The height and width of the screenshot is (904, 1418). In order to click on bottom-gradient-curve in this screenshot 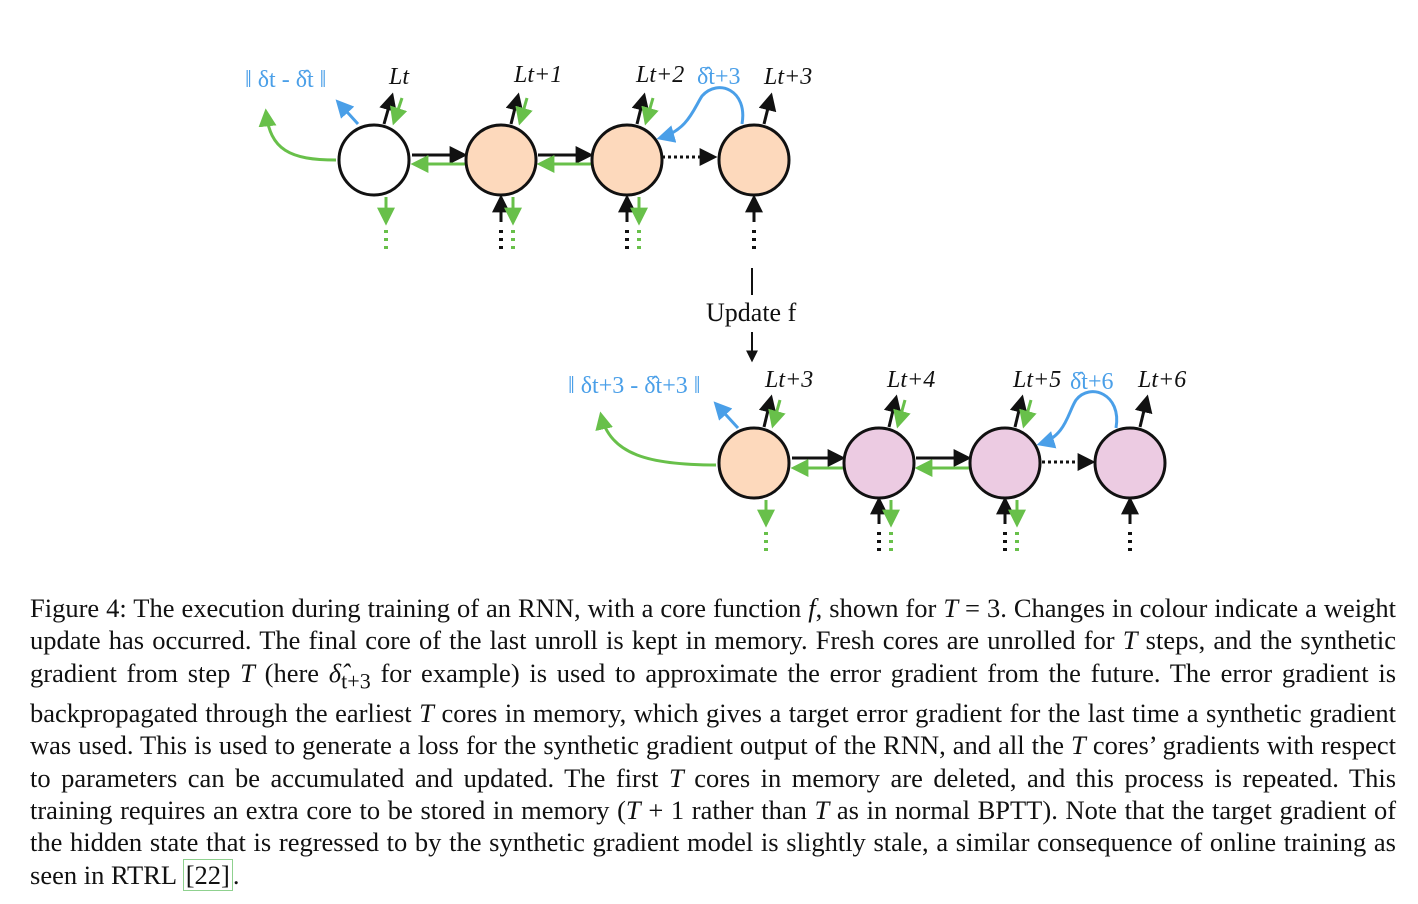, I will do `click(656, 439)`.